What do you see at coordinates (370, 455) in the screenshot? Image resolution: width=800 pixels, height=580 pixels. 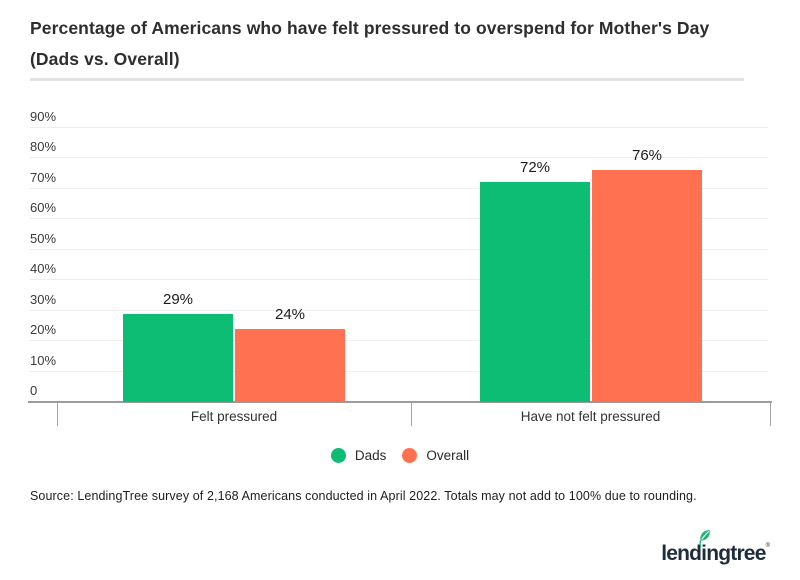 I see `legend-label: Dads` at bounding box center [370, 455].